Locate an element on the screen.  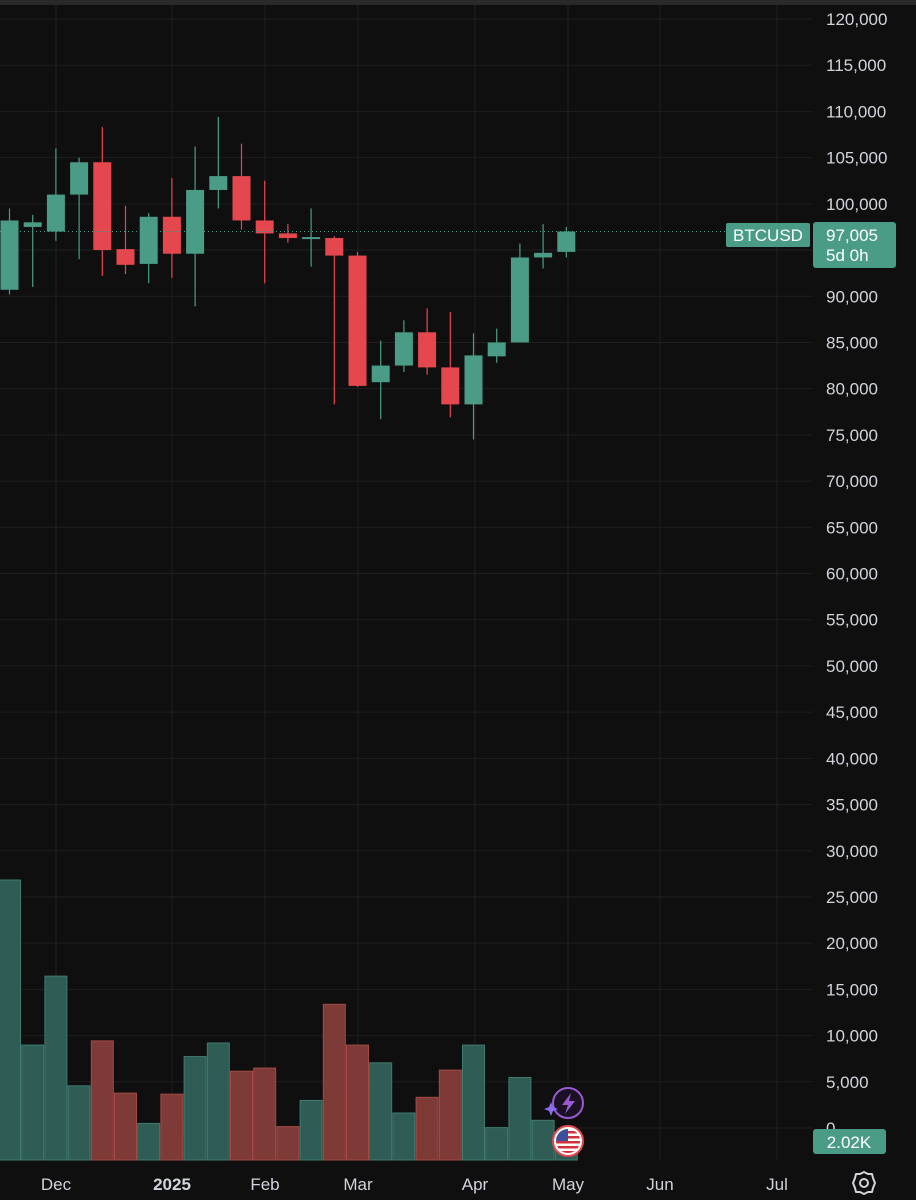
y-tick-label: 5,000 is located at coordinates (847, 1082).